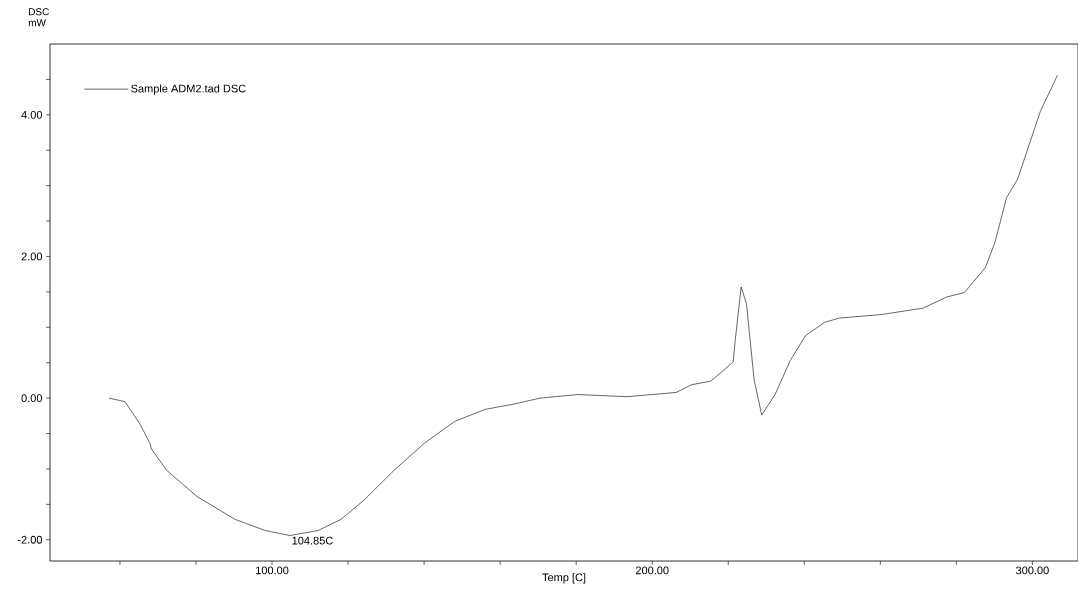  I want to click on x-tick-label: 200.00, so click(652, 570).